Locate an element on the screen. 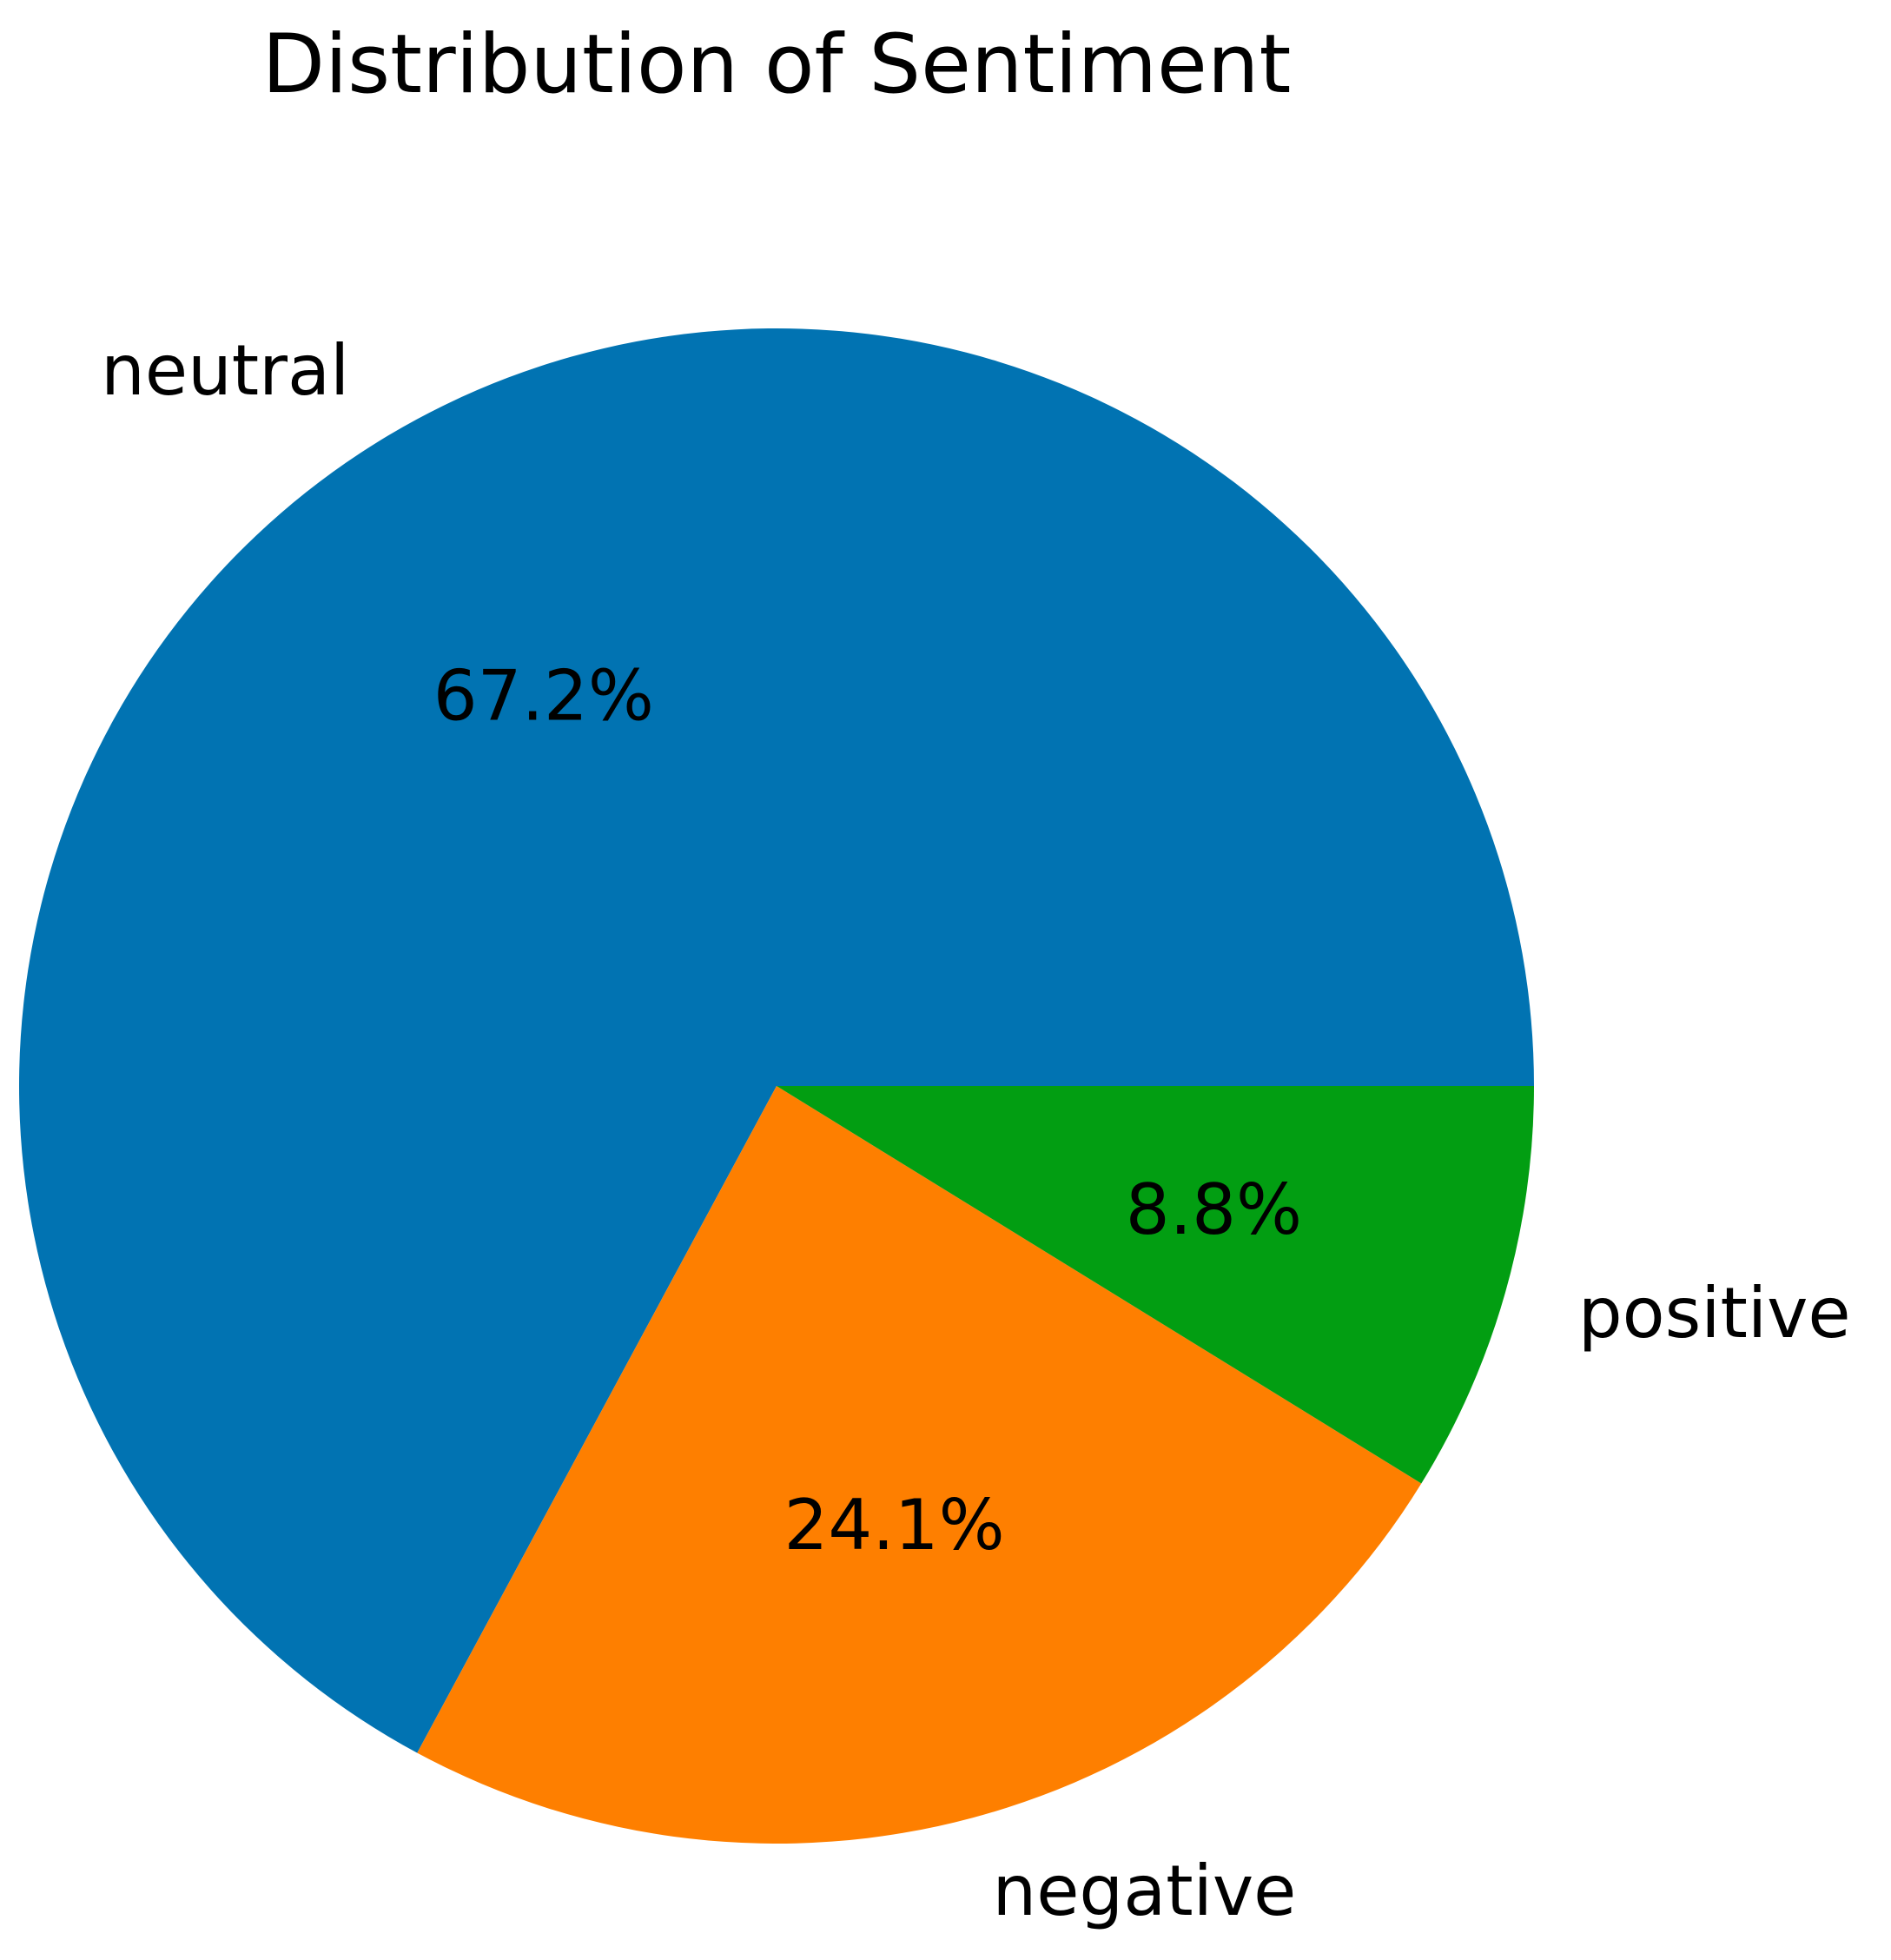 The height and width of the screenshot is (1960, 1891). pct-label-negative: 24.1% is located at coordinates (894, 1525).